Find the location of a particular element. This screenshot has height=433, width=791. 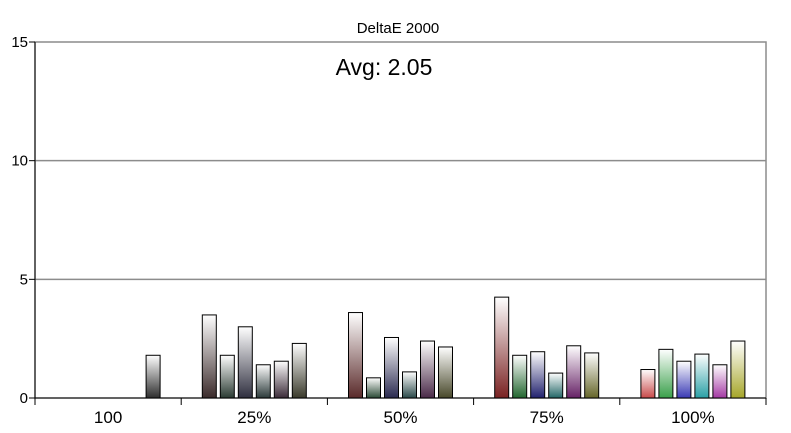

chart-title: DeltaE 2000 is located at coordinates (398, 28).